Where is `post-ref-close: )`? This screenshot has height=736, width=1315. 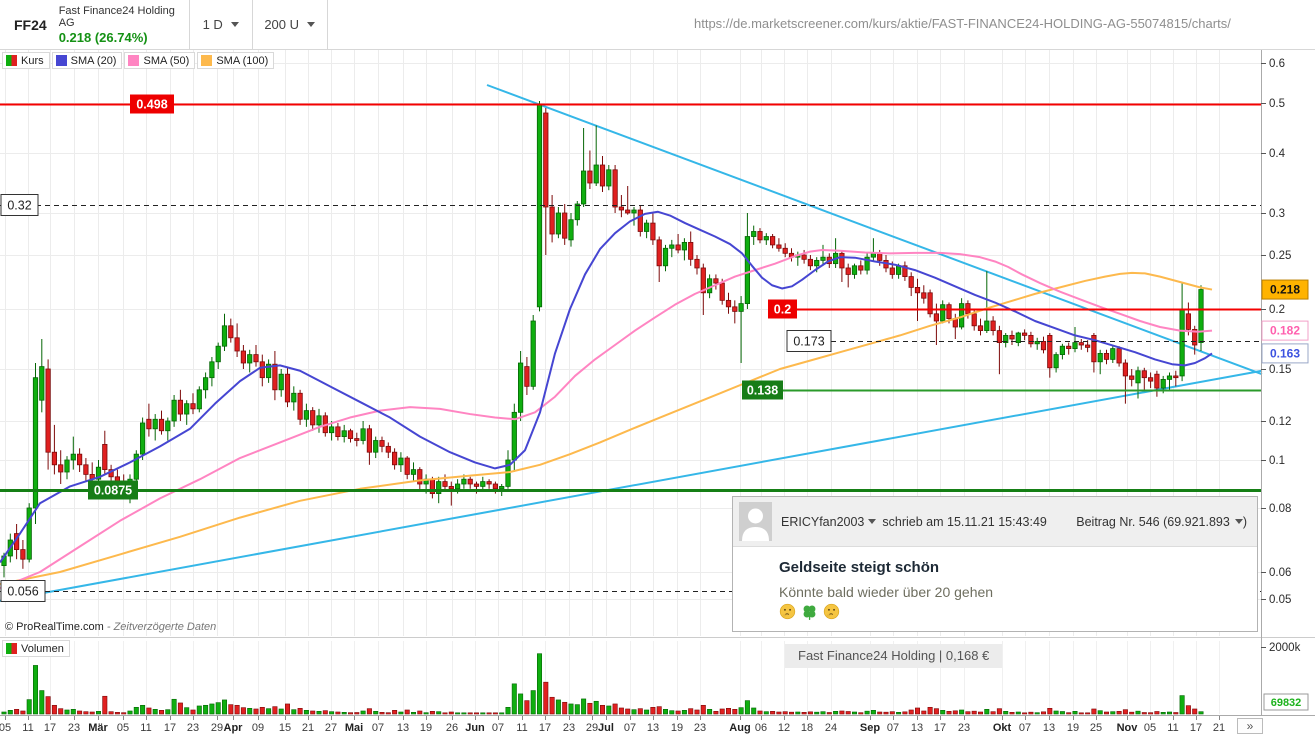 post-ref-close: ) is located at coordinates (1244, 521).